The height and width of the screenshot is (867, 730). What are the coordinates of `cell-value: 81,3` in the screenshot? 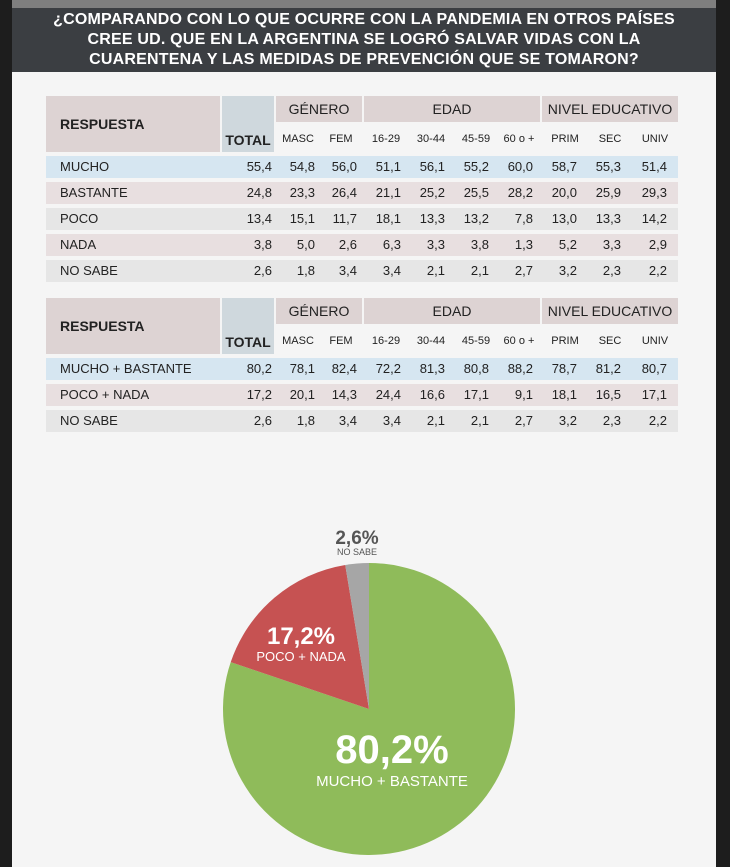 It's located at (432, 368).